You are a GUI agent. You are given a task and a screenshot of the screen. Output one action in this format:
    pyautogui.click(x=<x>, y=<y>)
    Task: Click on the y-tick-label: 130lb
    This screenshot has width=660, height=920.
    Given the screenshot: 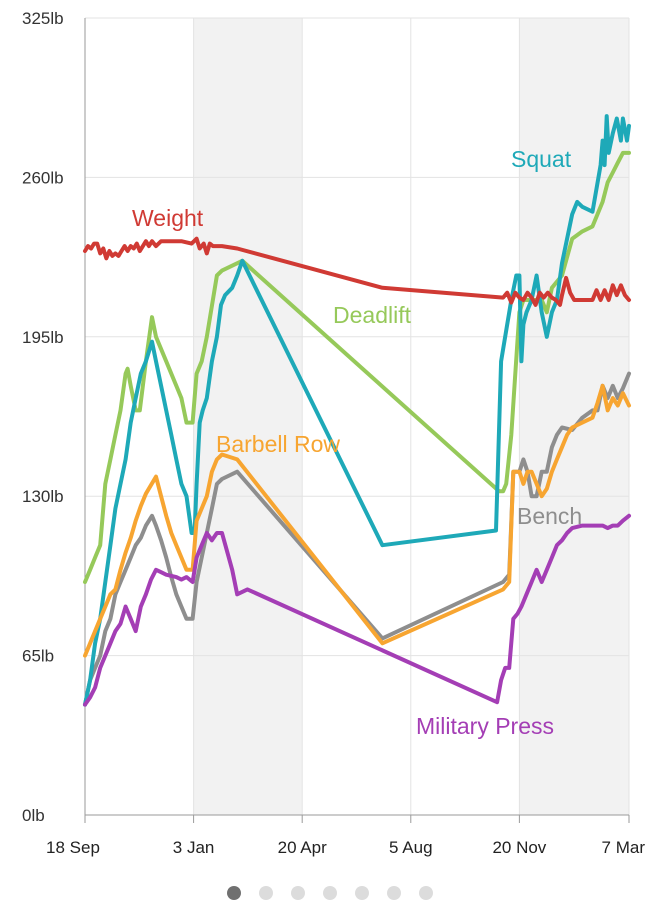 What is the action you would take?
    pyautogui.click(x=43, y=496)
    